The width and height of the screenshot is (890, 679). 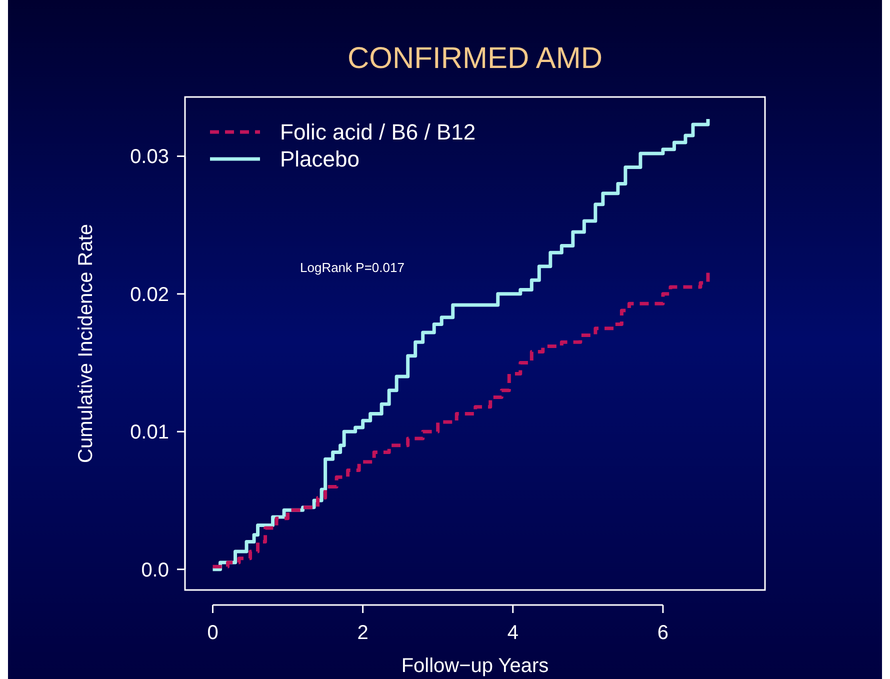 I want to click on x-tick-label: 4, so click(x=512, y=633).